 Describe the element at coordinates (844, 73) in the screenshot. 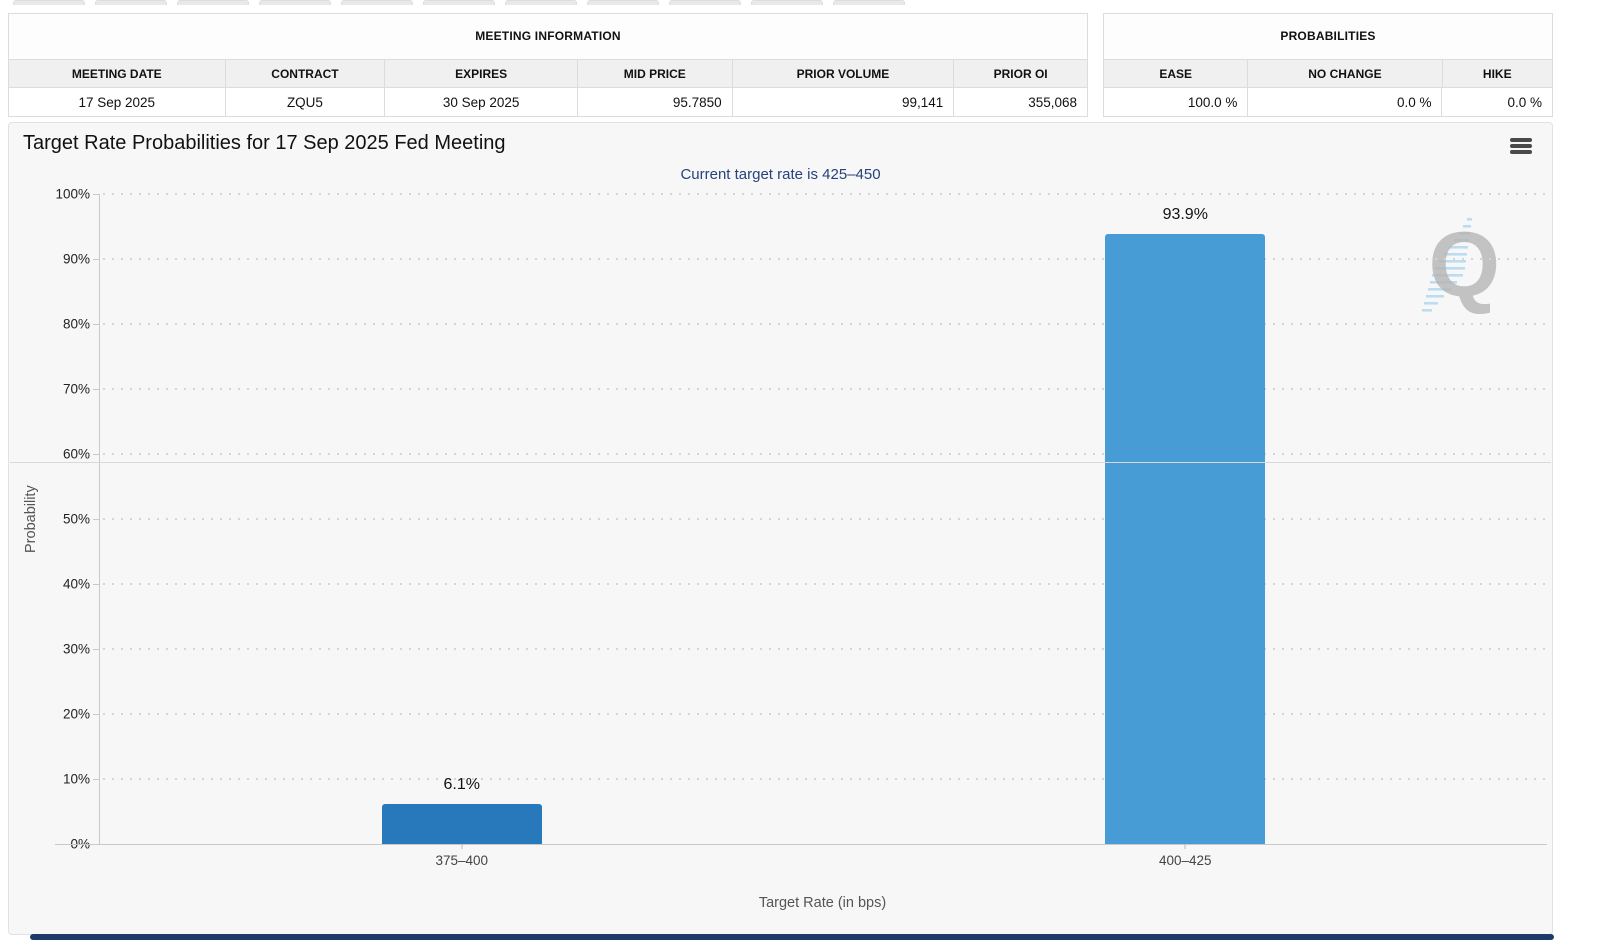

I see `meeting-info-col-header: PRIOR VOLUME` at that location.